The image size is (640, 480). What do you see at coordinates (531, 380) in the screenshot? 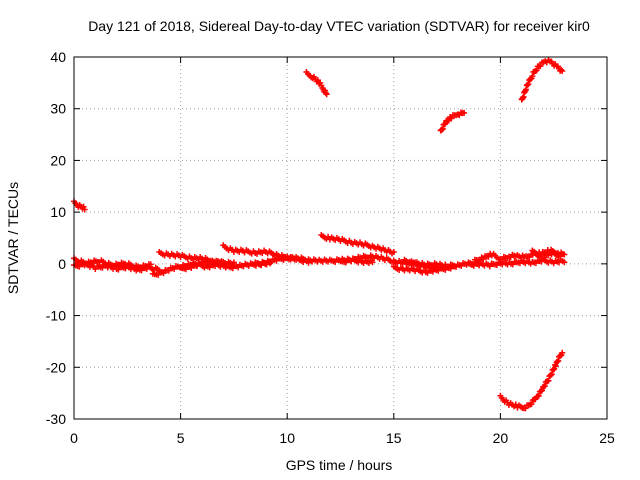
I see `series-arc-trough` at bounding box center [531, 380].